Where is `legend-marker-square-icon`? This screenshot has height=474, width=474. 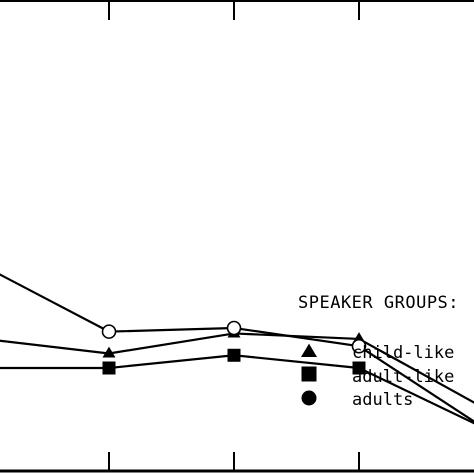
legend-marker-square-icon is located at coordinates (309, 374).